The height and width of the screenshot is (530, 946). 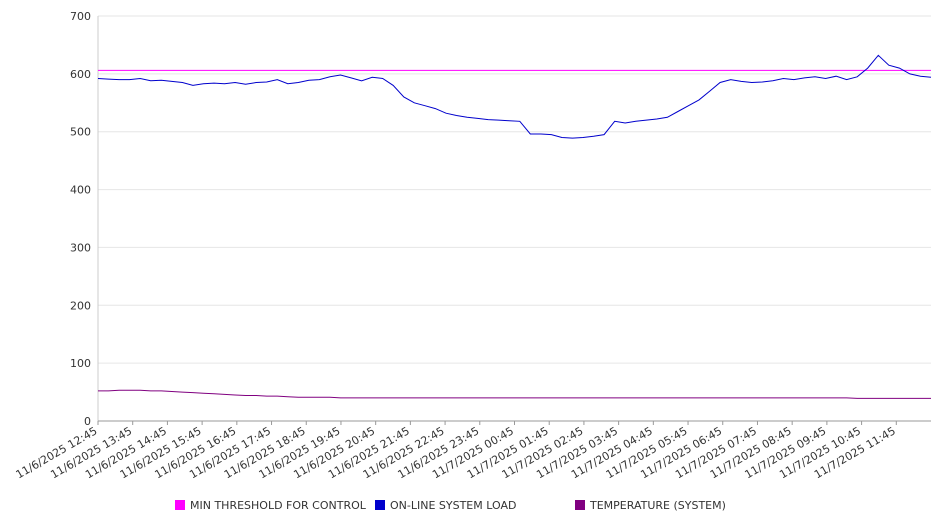 I want to click on y-tick-label: 500, so click(x=80, y=132).